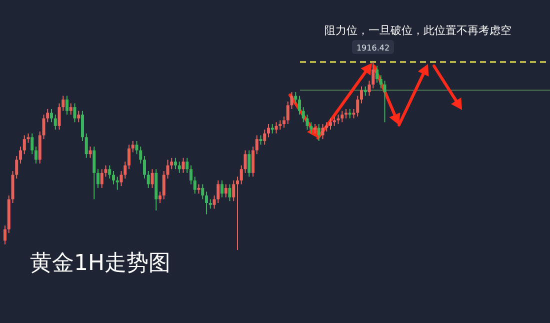 The width and height of the screenshot is (550, 323). What do you see at coordinates (100, 263) in the screenshot?
I see `text: 黄金1H走势图` at bounding box center [100, 263].